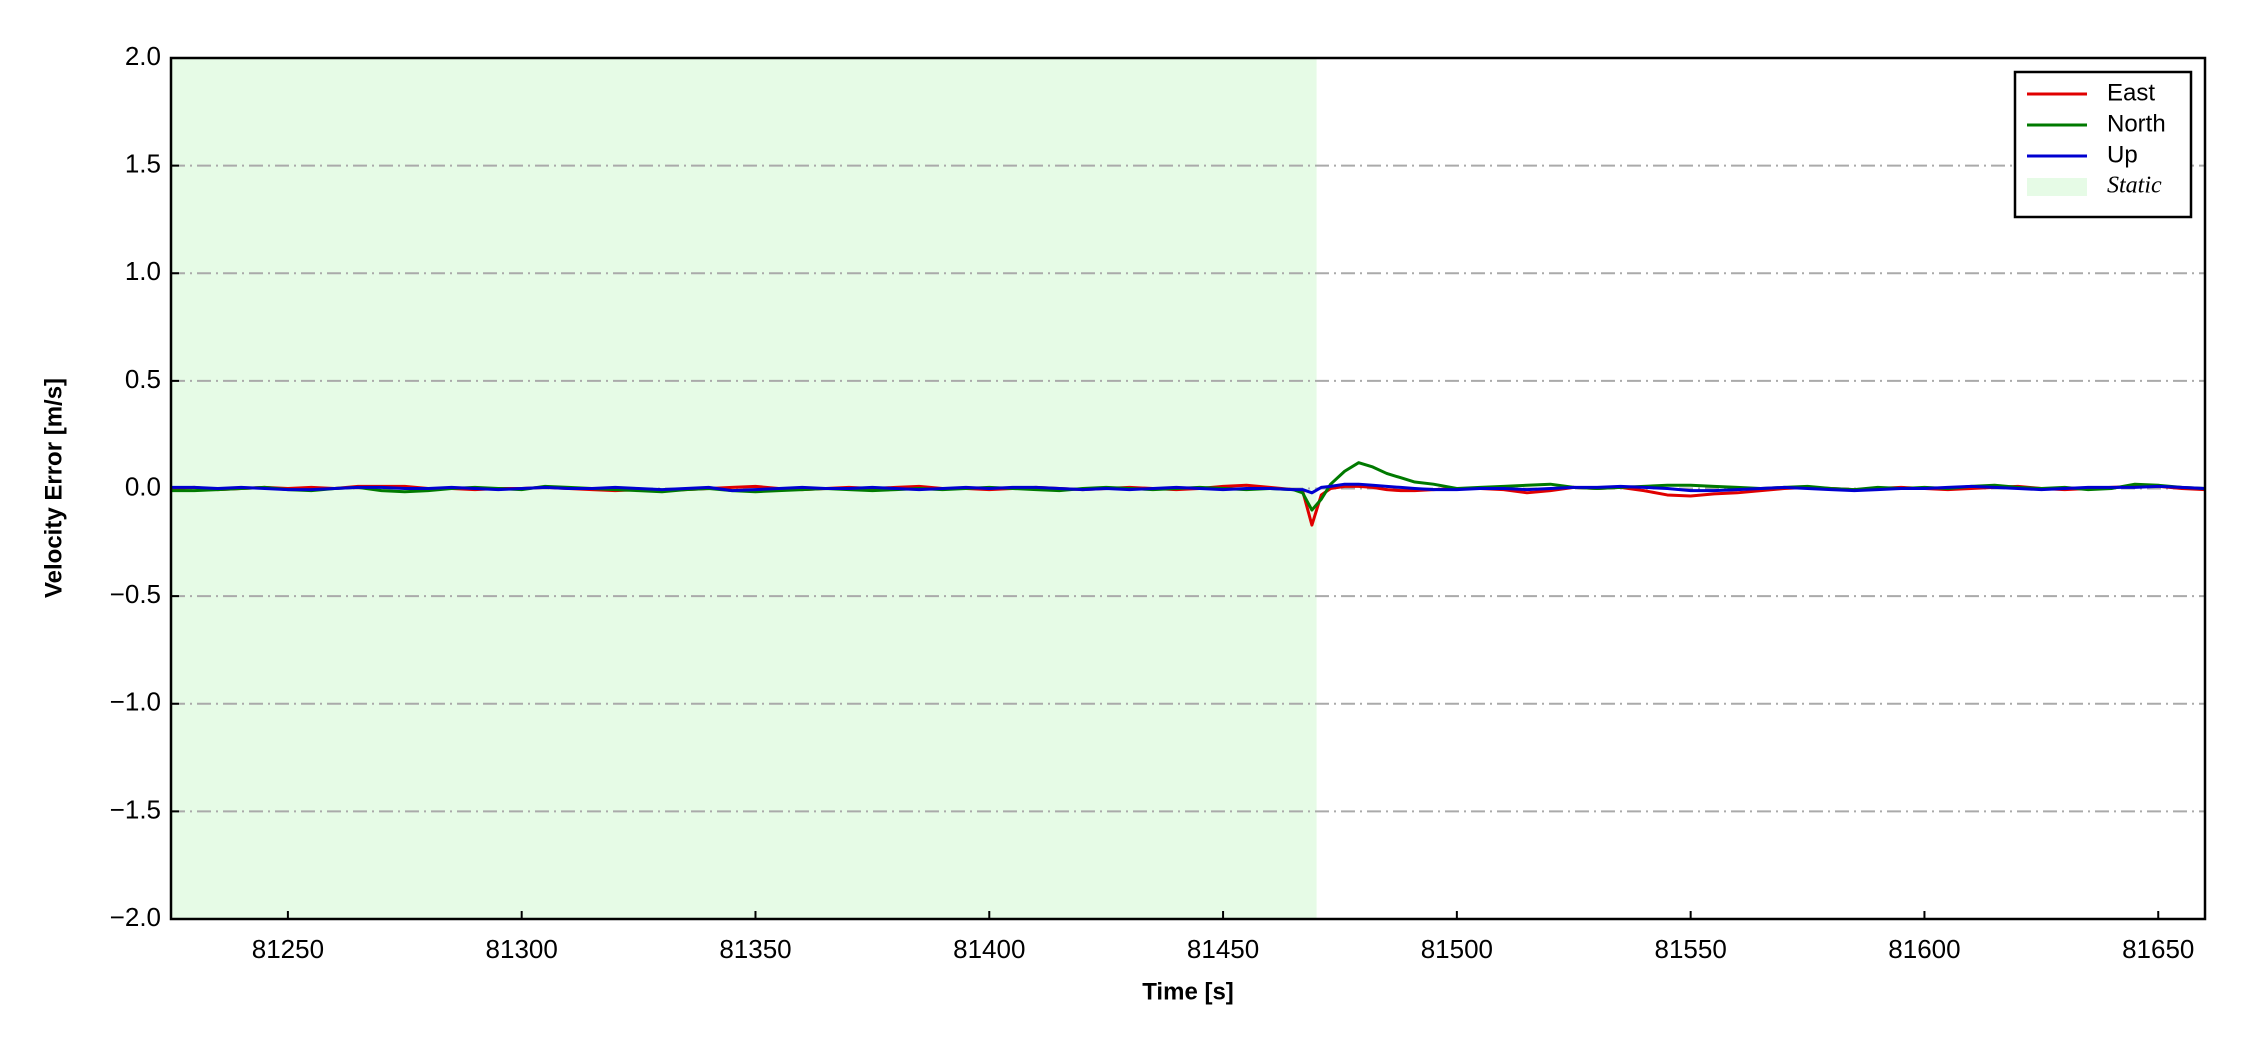 The width and height of the screenshot is (2250, 1050). I want to click on x-tick-label: 81600, so click(1924, 949).